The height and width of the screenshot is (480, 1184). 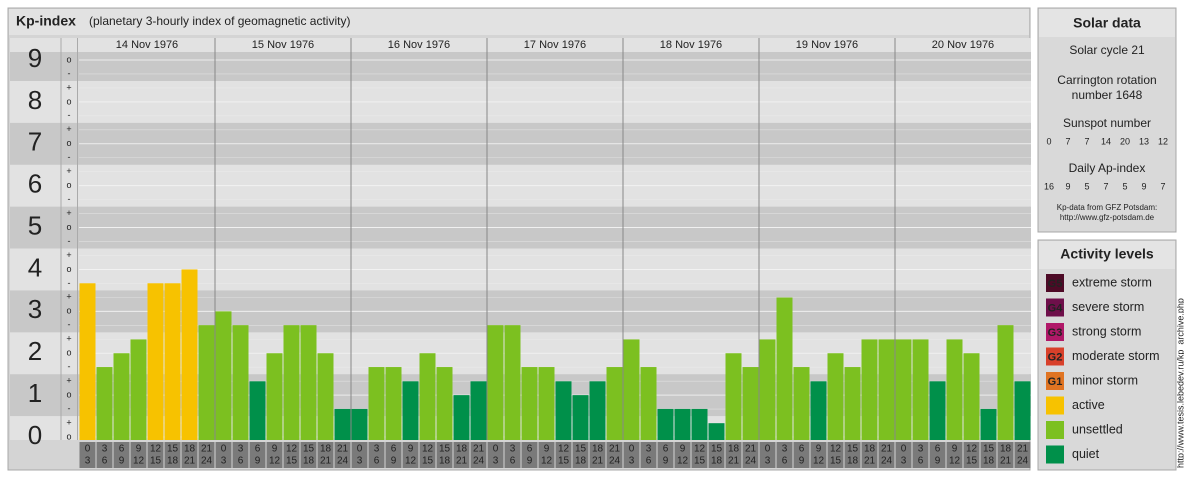 What do you see at coordinates (691, 45) in the screenshot?
I see `date-label: 18 Nov 1976` at bounding box center [691, 45].